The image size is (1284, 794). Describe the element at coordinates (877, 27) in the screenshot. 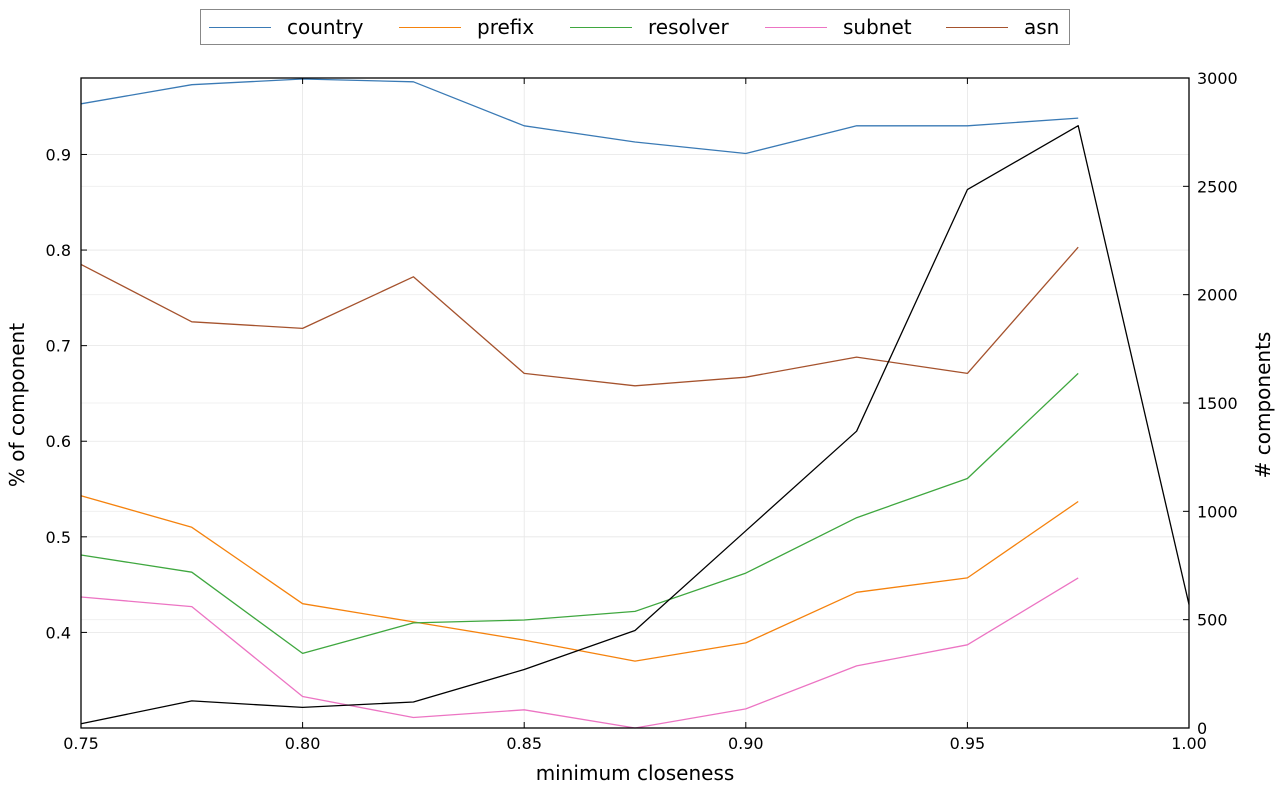

I see `legend-label-subnet: subnet` at that location.